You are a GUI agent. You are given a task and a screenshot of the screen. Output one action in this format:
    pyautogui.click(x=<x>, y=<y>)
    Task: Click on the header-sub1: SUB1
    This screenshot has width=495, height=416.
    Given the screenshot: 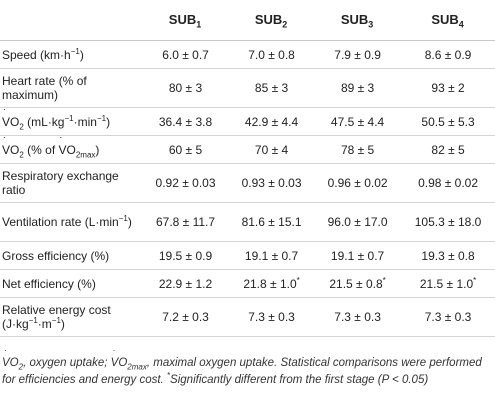 What is the action you would take?
    pyautogui.click(x=185, y=20)
    